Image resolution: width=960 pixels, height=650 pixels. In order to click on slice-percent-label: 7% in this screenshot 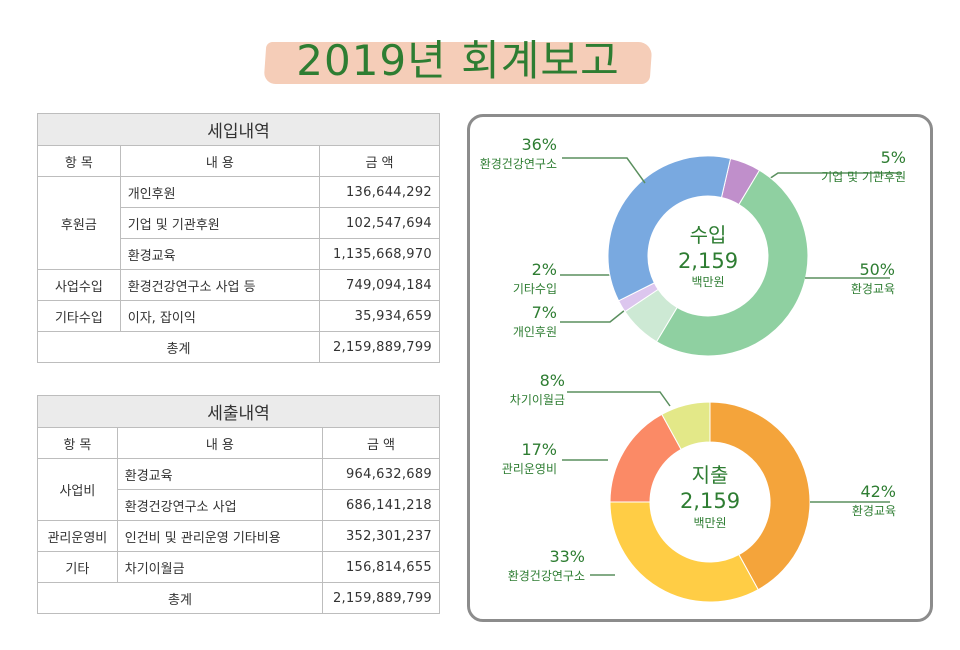, I will do `click(544, 312)`.